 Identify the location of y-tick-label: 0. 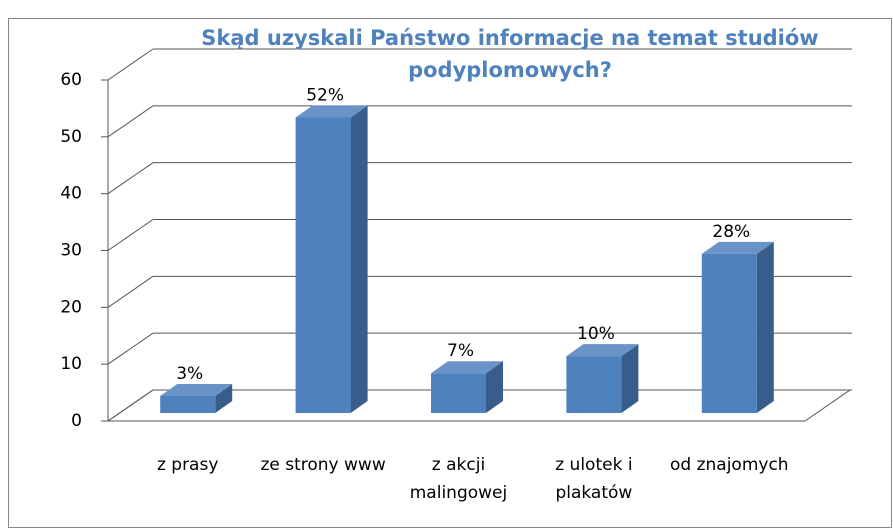
(76, 421).